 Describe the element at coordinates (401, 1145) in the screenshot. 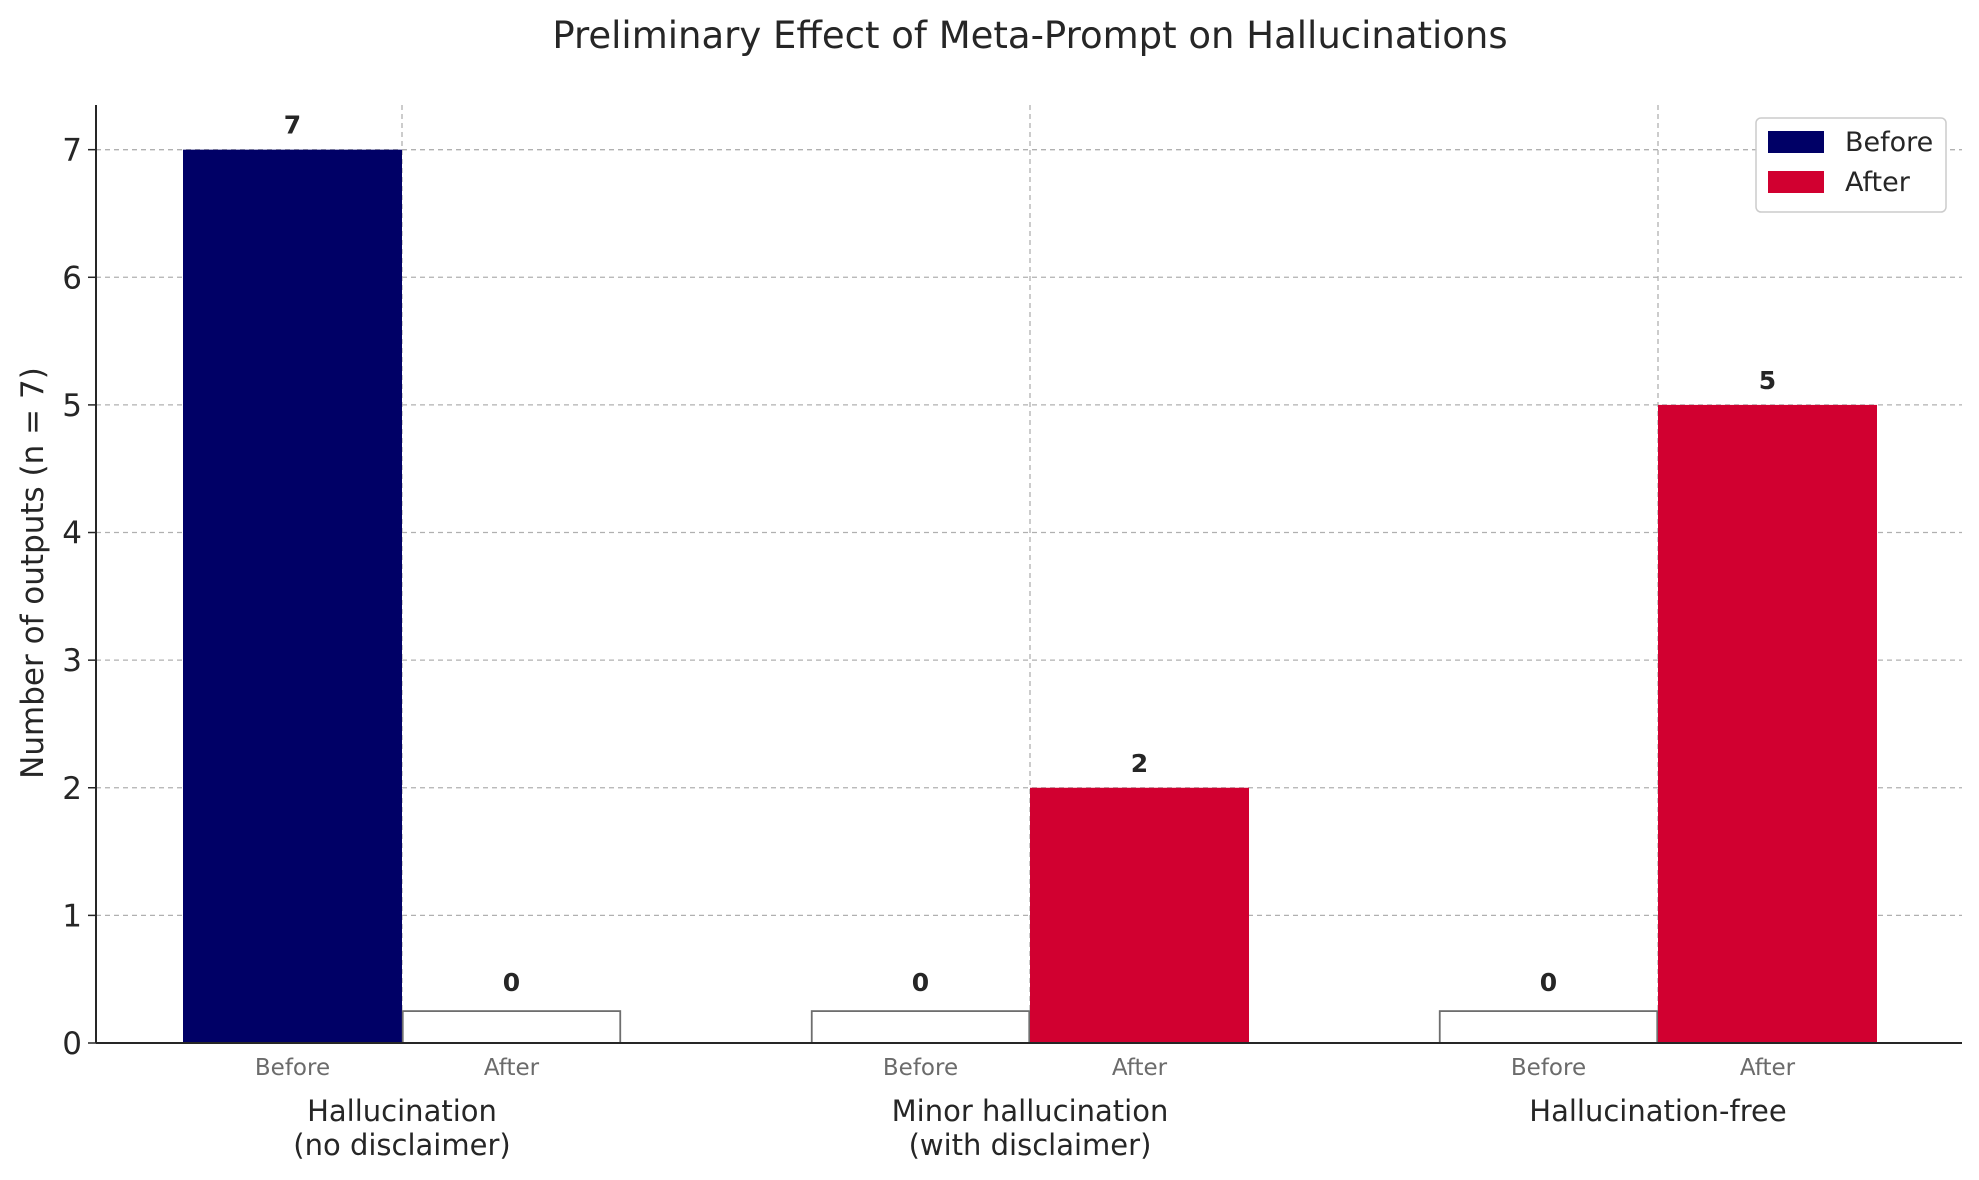

I see `category-label: (no disclaimer)` at that location.